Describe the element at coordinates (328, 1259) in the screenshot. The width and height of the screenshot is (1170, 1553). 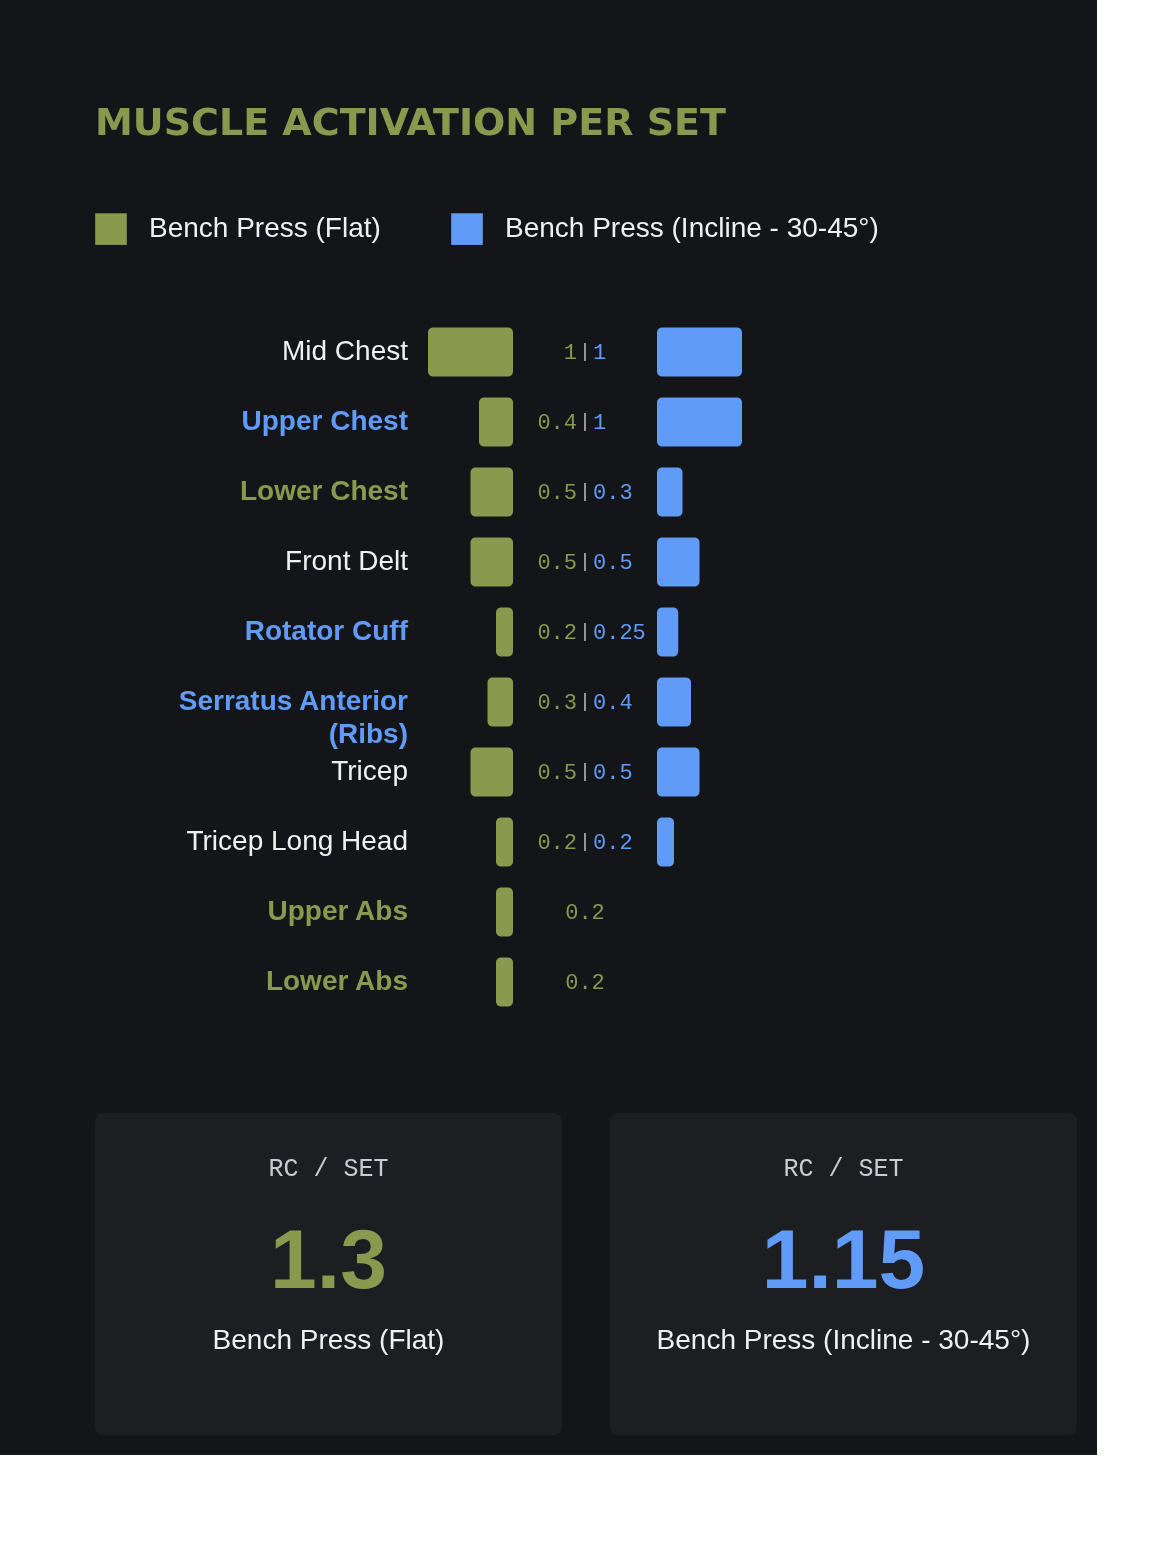
I see `text: 1.3` at that location.